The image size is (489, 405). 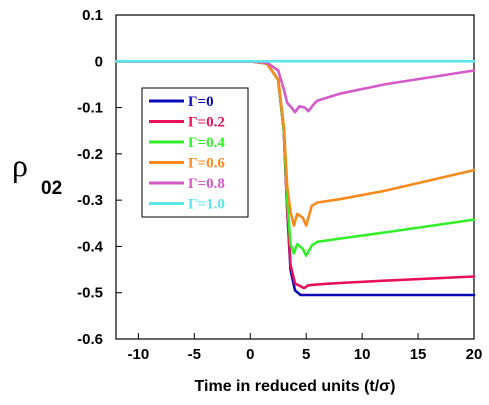 What do you see at coordinates (90, 246) in the screenshot?
I see `y-tick-label: -0.4` at bounding box center [90, 246].